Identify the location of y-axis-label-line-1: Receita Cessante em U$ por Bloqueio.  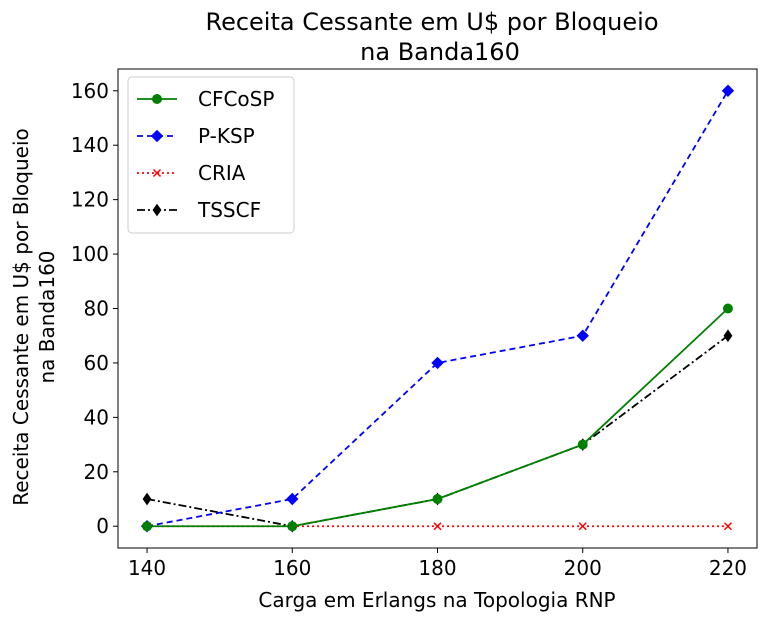
(21, 317).